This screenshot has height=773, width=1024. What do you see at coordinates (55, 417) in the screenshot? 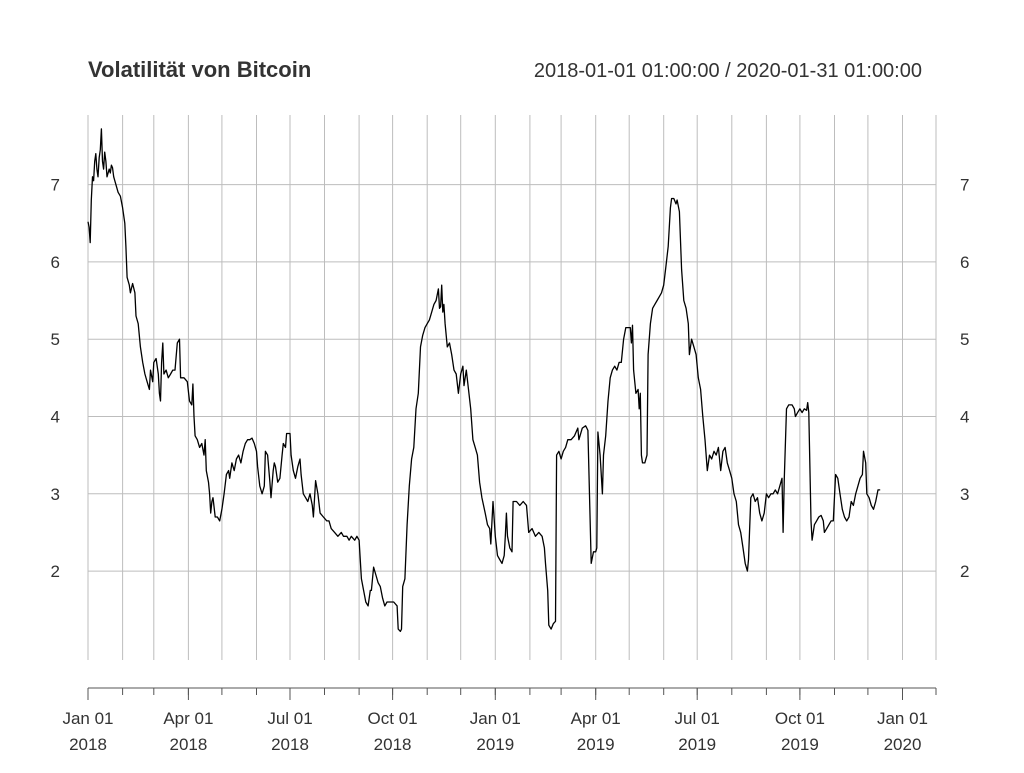
I see `y-tick-label-left: 4` at bounding box center [55, 417].